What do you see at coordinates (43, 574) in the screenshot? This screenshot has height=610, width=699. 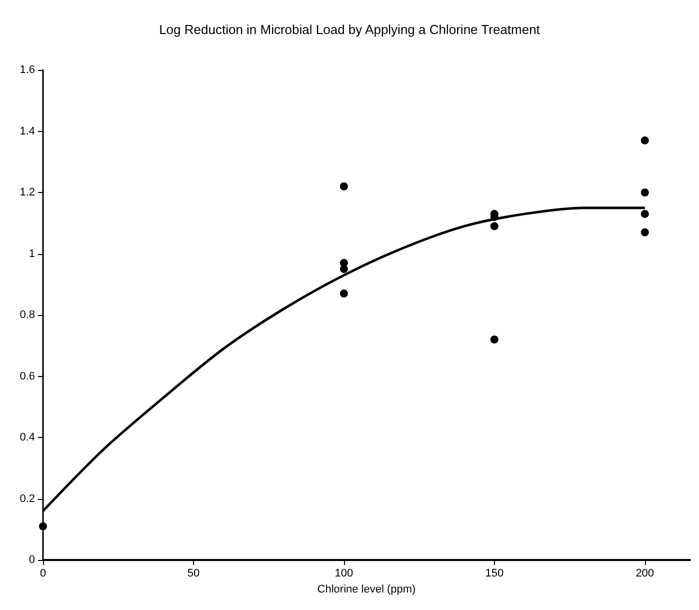 I see `x-tick-label: 0` at bounding box center [43, 574].